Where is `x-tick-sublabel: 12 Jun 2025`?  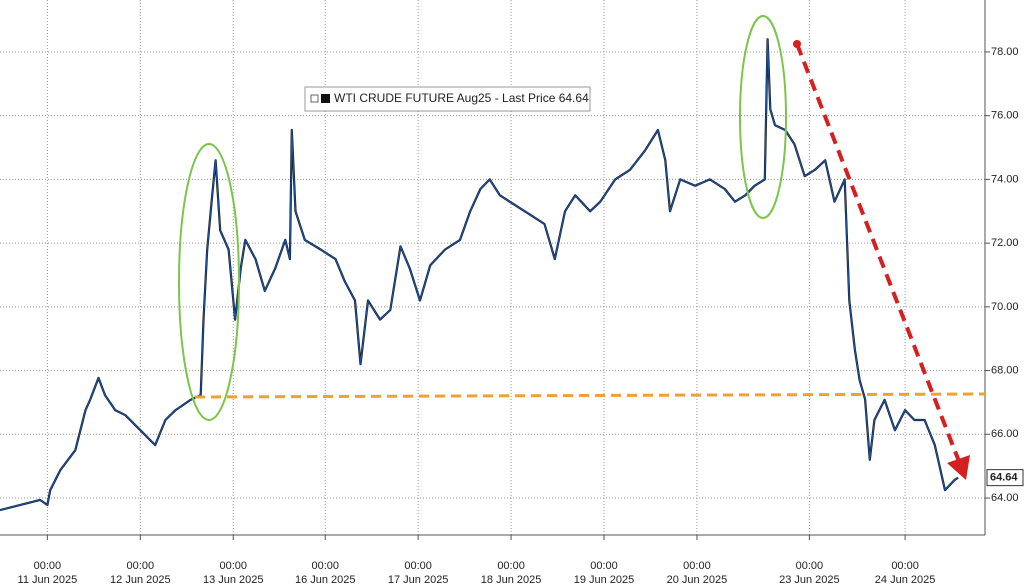
x-tick-sublabel: 12 Jun 2025 is located at coordinates (140, 580).